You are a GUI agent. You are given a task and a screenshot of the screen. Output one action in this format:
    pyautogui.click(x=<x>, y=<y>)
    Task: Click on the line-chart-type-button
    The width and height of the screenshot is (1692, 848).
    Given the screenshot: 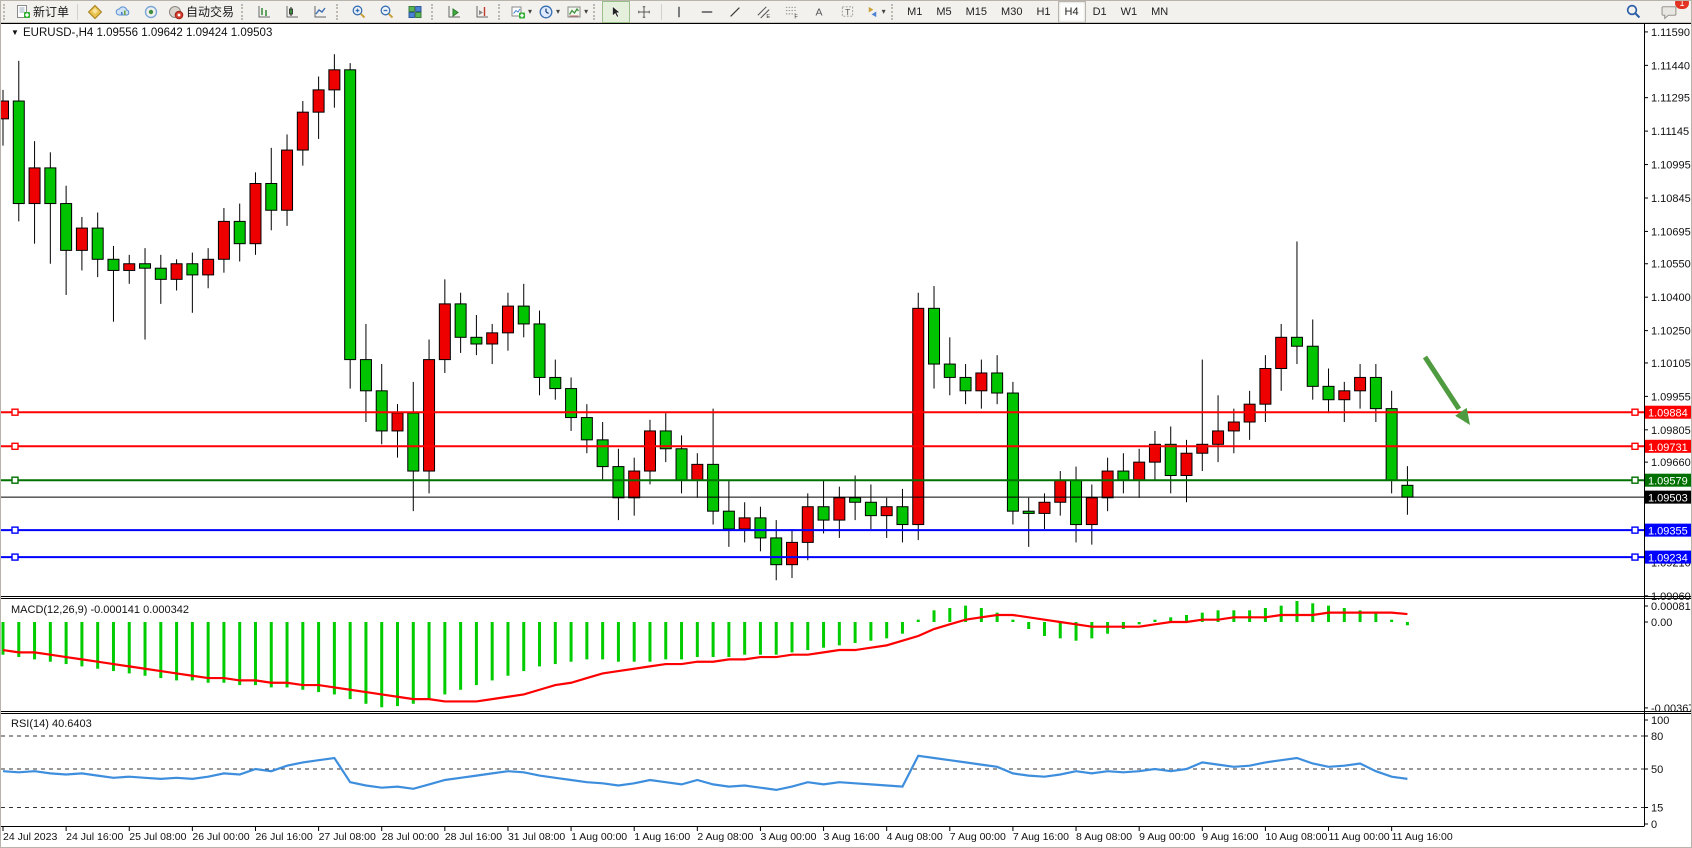 What is the action you would take?
    pyautogui.click(x=320, y=12)
    